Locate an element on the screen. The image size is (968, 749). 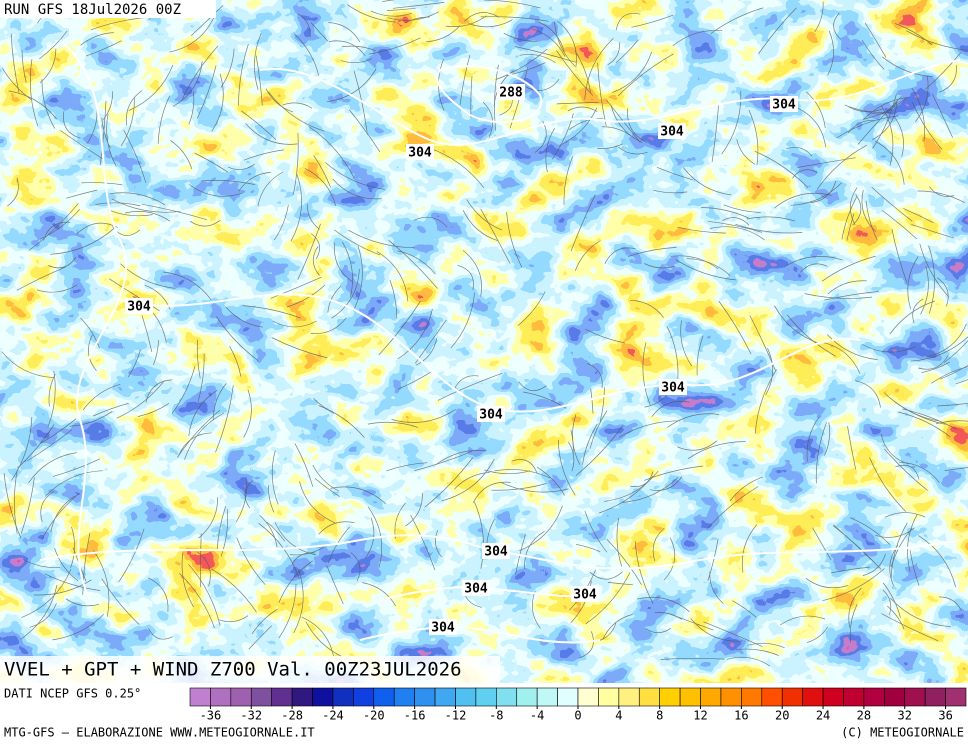
colorbar-tick-label: 0 is located at coordinates (577, 716).